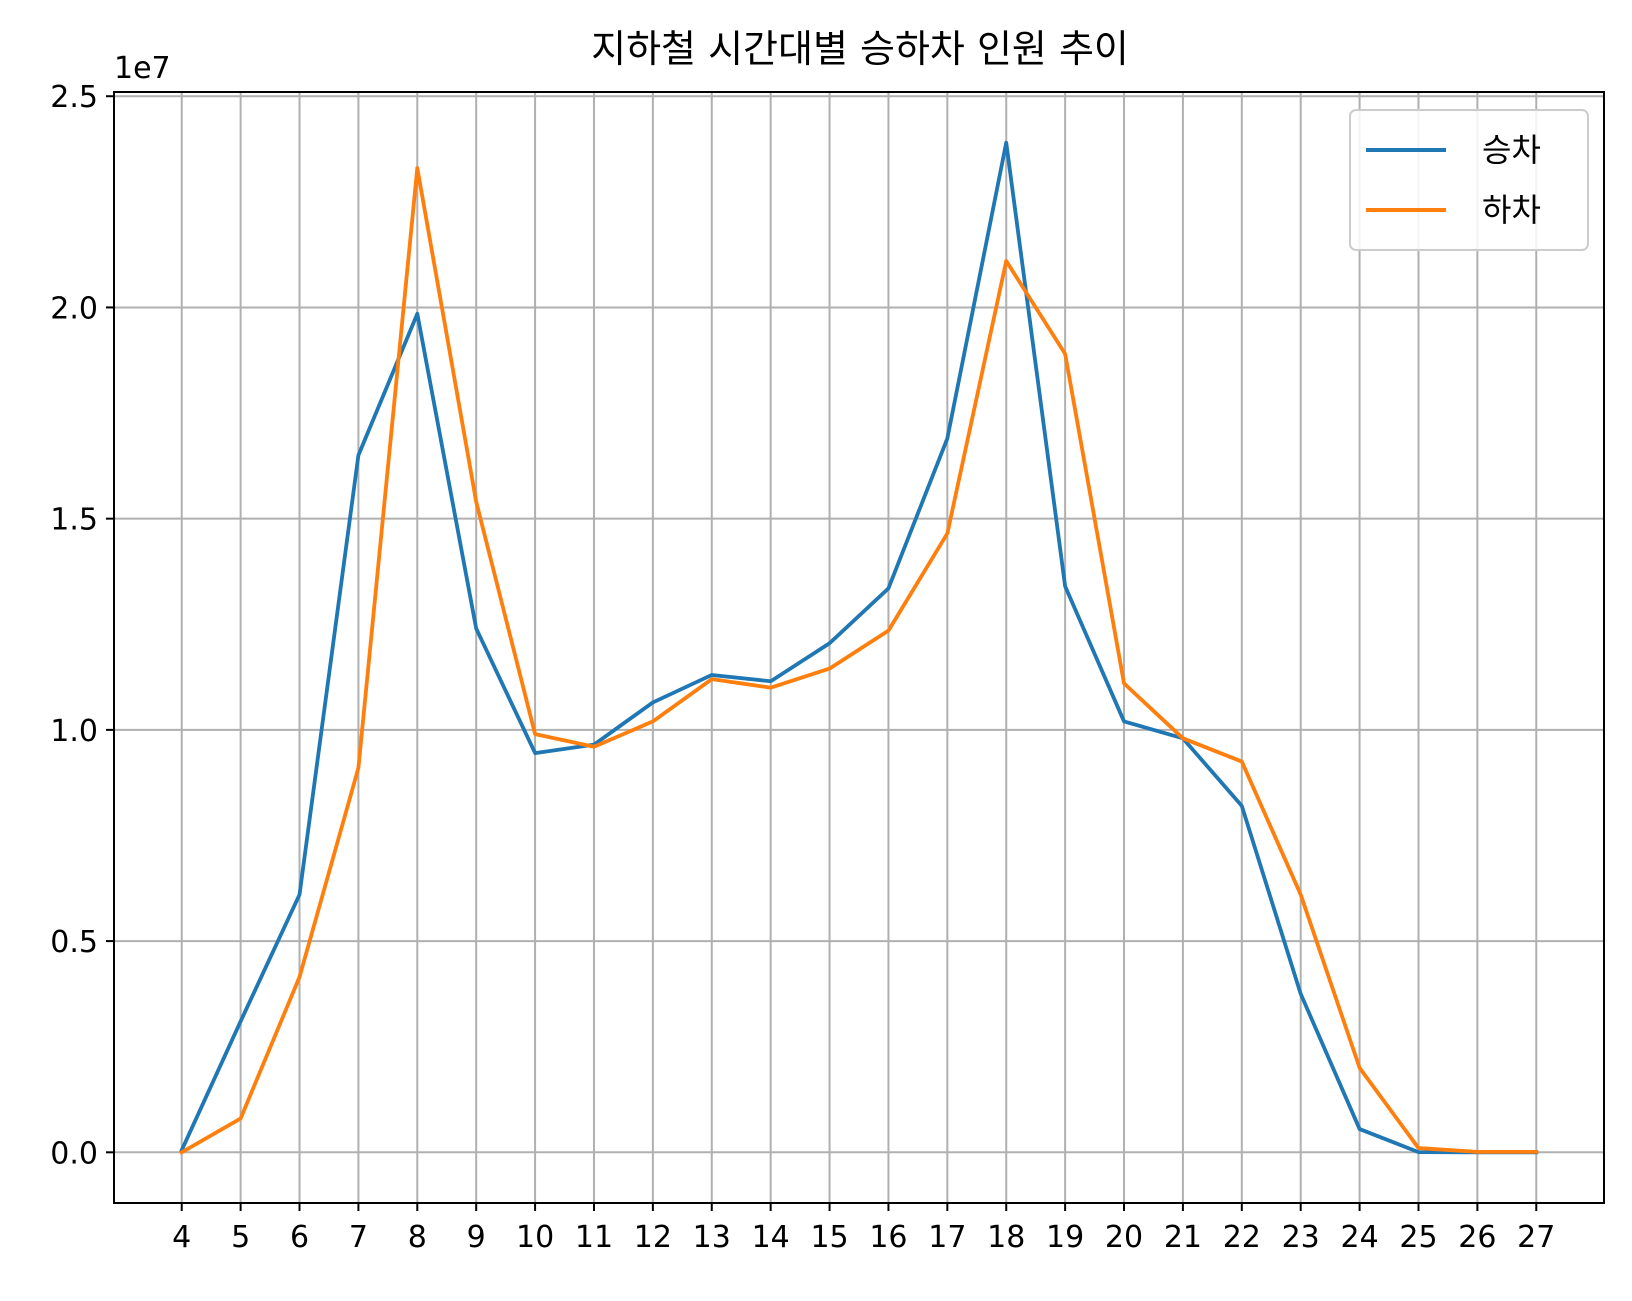 This screenshot has width=1632, height=1301. What do you see at coordinates (1124, 1237) in the screenshot?
I see `x-tick-label: 20` at bounding box center [1124, 1237].